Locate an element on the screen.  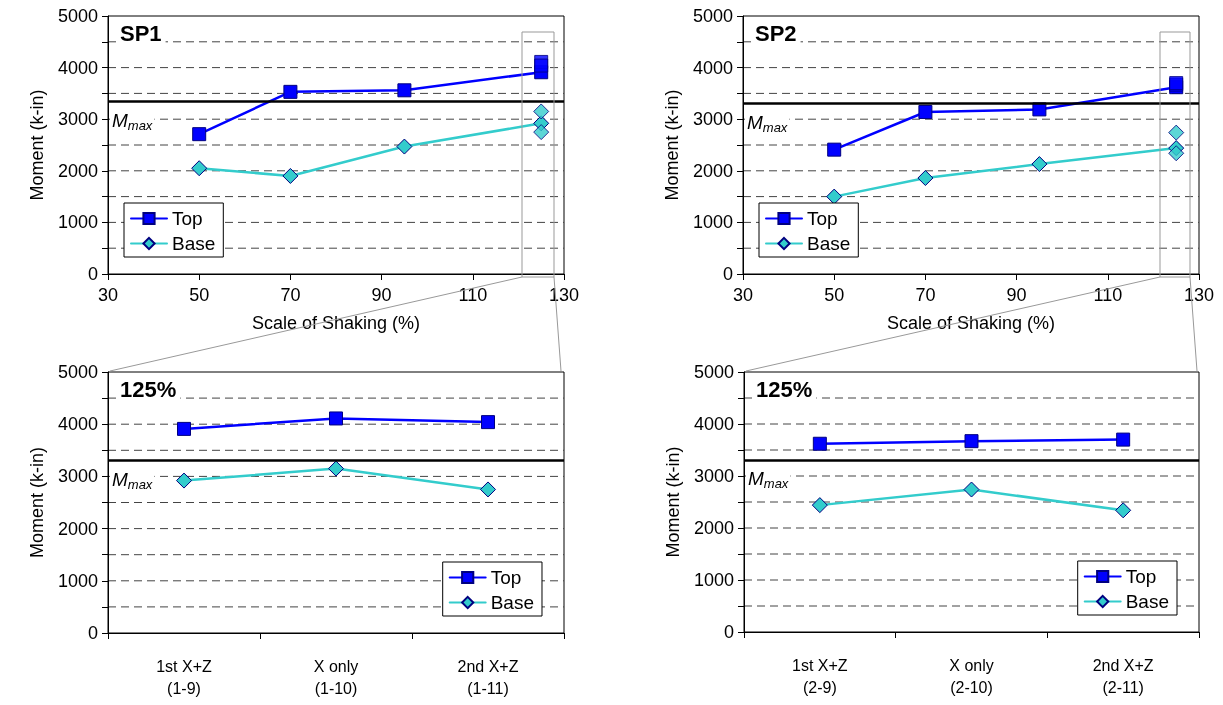
chart-title: SP1 is located at coordinates (141, 33).